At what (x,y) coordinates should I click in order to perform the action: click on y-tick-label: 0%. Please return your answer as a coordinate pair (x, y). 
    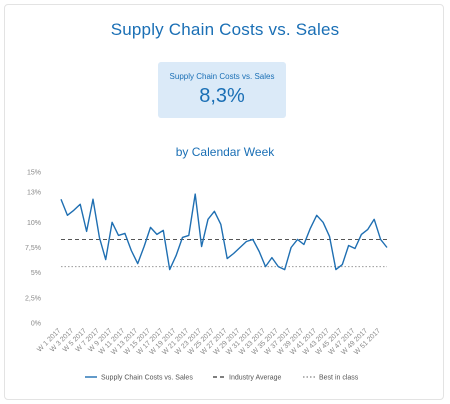
    Looking at the image, I should click on (36, 324).